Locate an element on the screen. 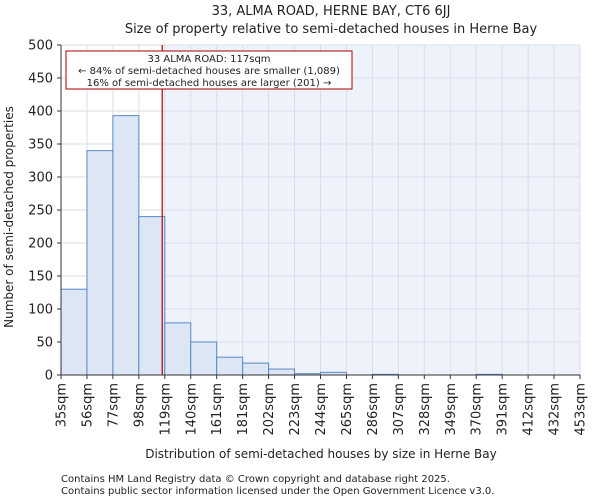 The height and width of the screenshot is (500, 600). y-tick-label: 0 is located at coordinates (49, 376).